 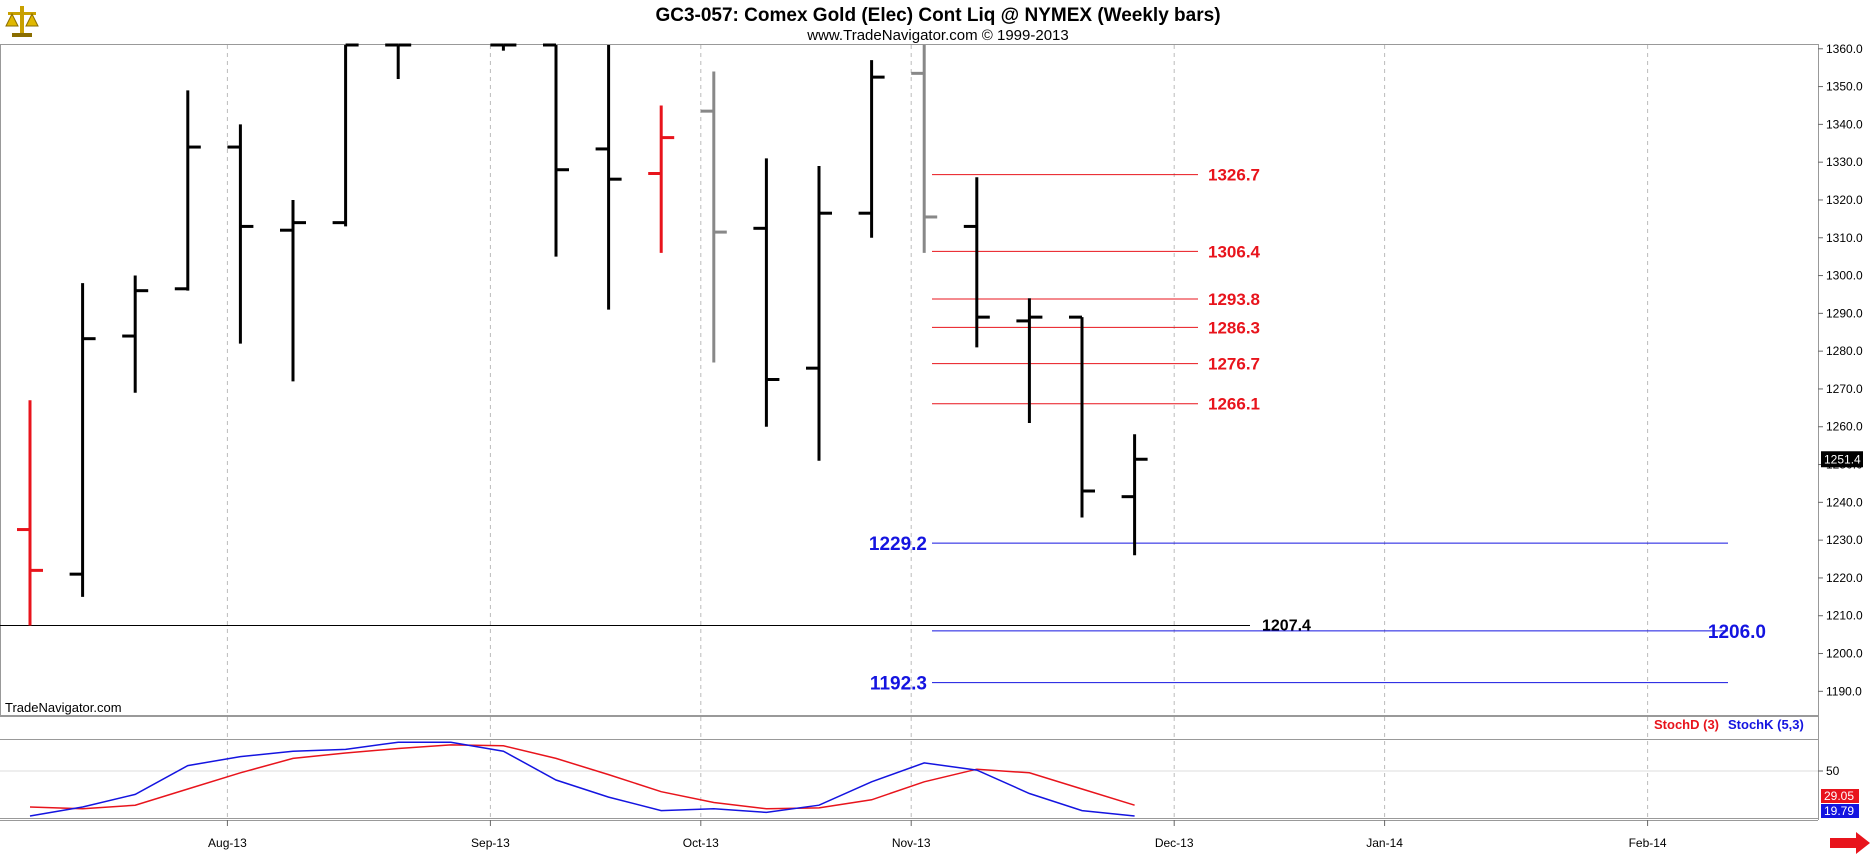 What do you see at coordinates (1844, 540) in the screenshot?
I see `y-tick-label: 1230.0` at bounding box center [1844, 540].